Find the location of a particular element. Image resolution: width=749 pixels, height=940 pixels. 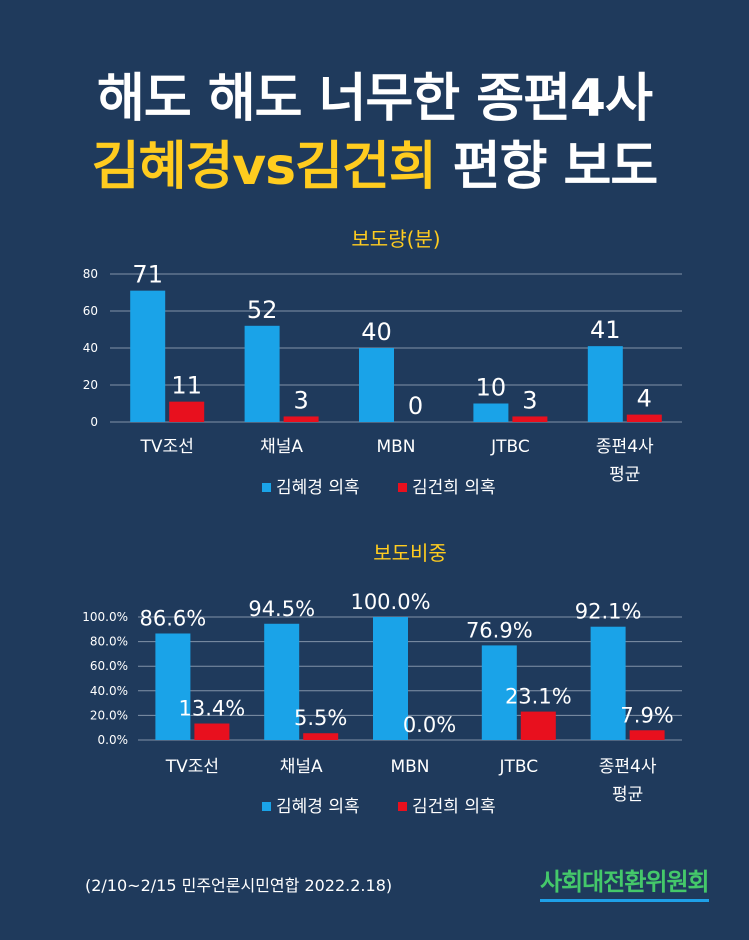

chart-1-category-label-line: MBN is located at coordinates (409, 767).